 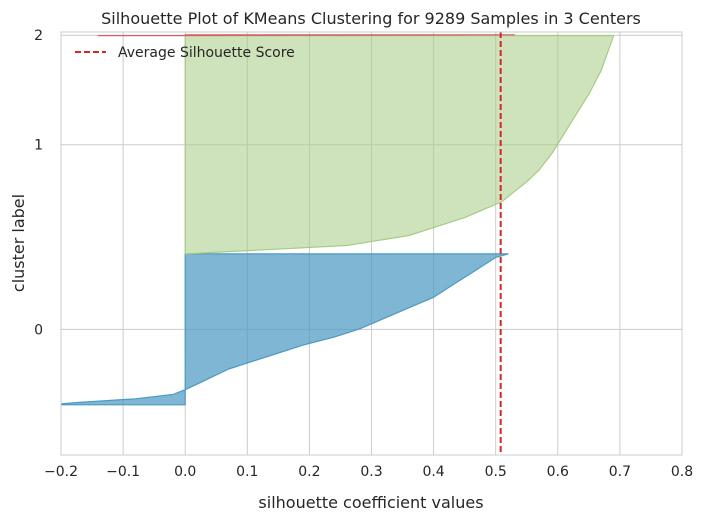 What do you see at coordinates (620, 472) in the screenshot?
I see `x-tick-label: 0.7` at bounding box center [620, 472].